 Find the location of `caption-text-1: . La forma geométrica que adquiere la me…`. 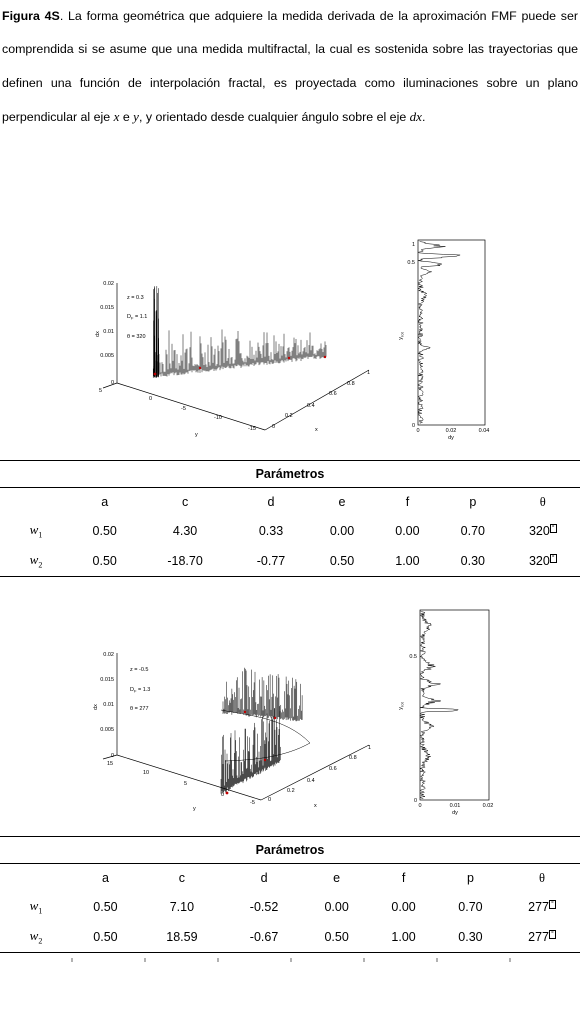

caption-text-1: . La forma geométrica que adquiere la me… is located at coordinates (290, 67).